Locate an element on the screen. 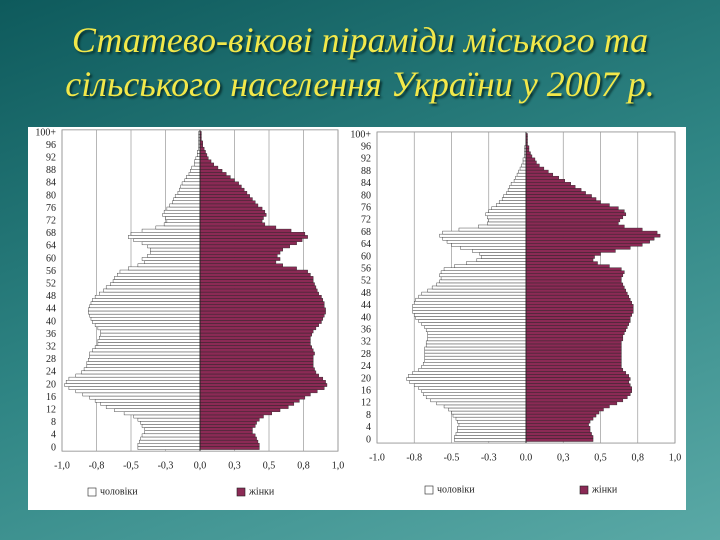  y-tick-label: 80 is located at coordinates (366, 195).